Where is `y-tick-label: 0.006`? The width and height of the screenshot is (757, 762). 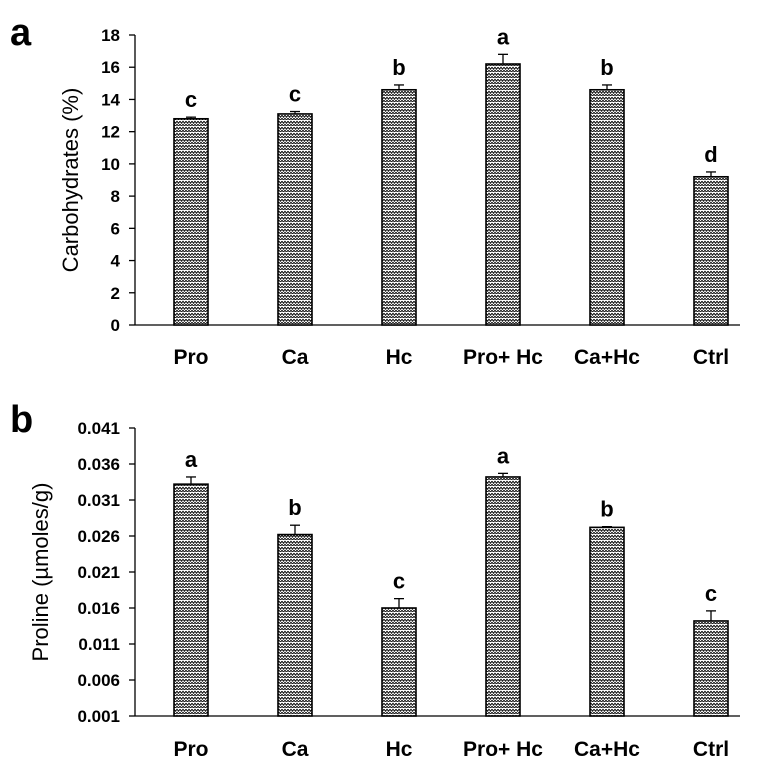 y-tick-label: 0.006 is located at coordinates (98, 680).